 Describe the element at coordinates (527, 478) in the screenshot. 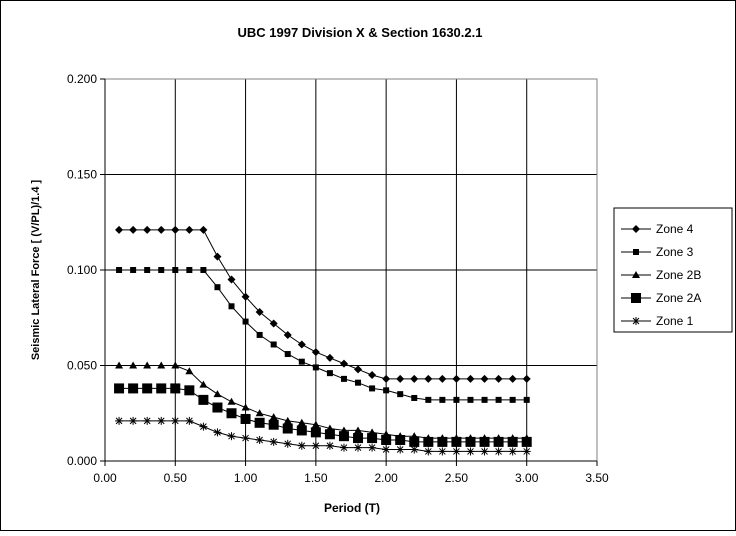

I see `x-tick-label: 3.00` at that location.